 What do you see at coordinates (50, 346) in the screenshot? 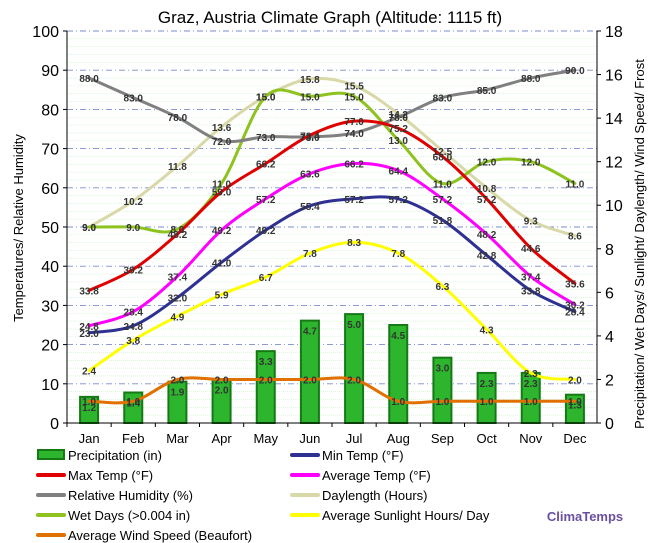
I see `y-tick-left-label: 20` at bounding box center [50, 346].